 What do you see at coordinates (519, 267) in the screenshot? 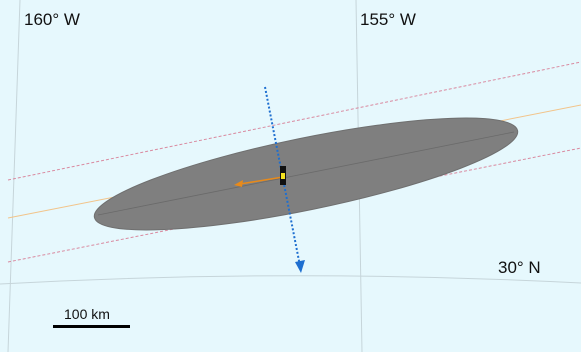
I see `lat-label-30n: 30° N` at bounding box center [519, 267].